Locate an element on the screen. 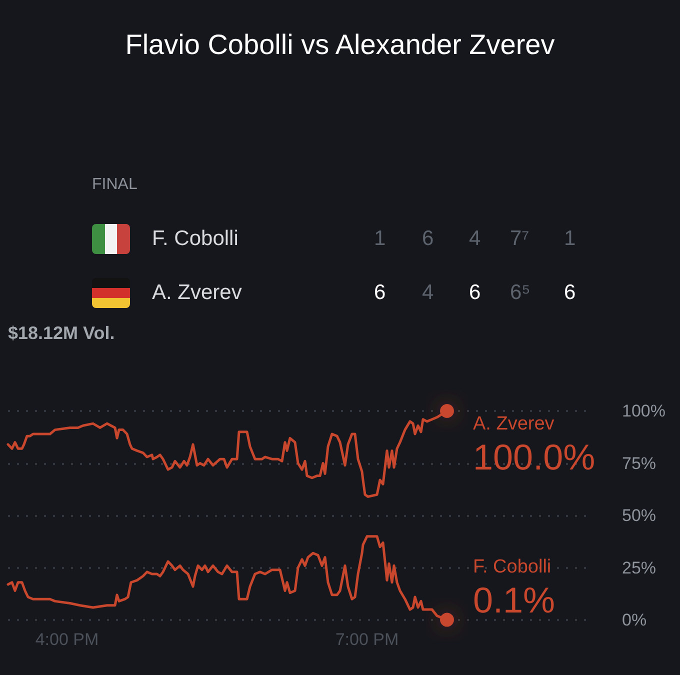 Image resolution: width=680 pixels, height=675 pixels. x-tick-label: 4:00 PM is located at coordinates (67, 639).